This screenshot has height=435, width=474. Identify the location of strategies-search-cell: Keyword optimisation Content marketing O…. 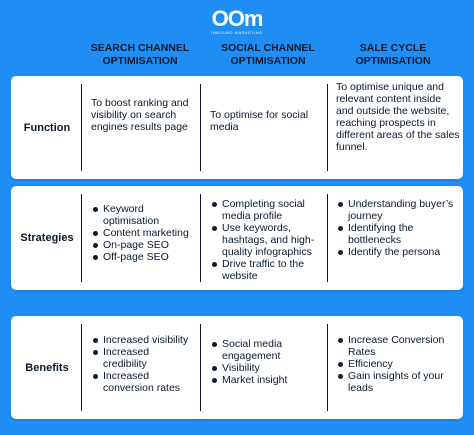
(143, 233).